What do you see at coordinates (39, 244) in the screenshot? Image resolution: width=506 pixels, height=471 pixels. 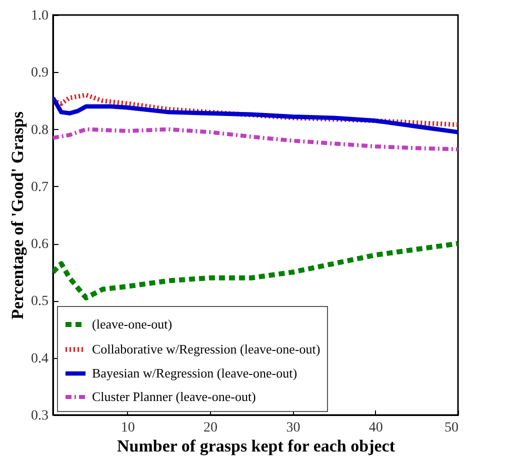 I see `y-tick-label: 0.6` at bounding box center [39, 244].